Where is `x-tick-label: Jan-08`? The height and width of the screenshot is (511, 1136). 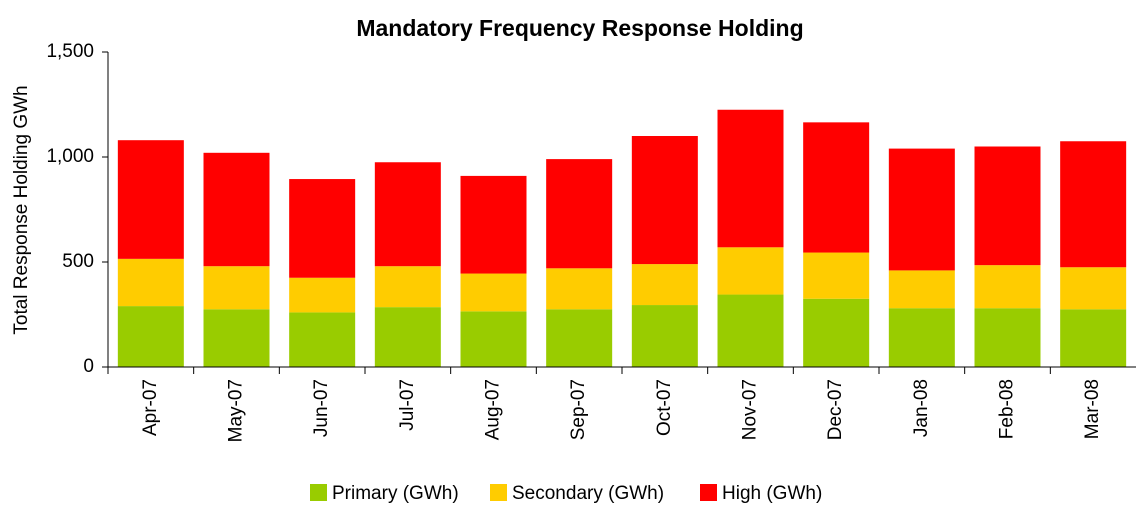
x-tick-label: Jan-08 is located at coordinates (921, 408).